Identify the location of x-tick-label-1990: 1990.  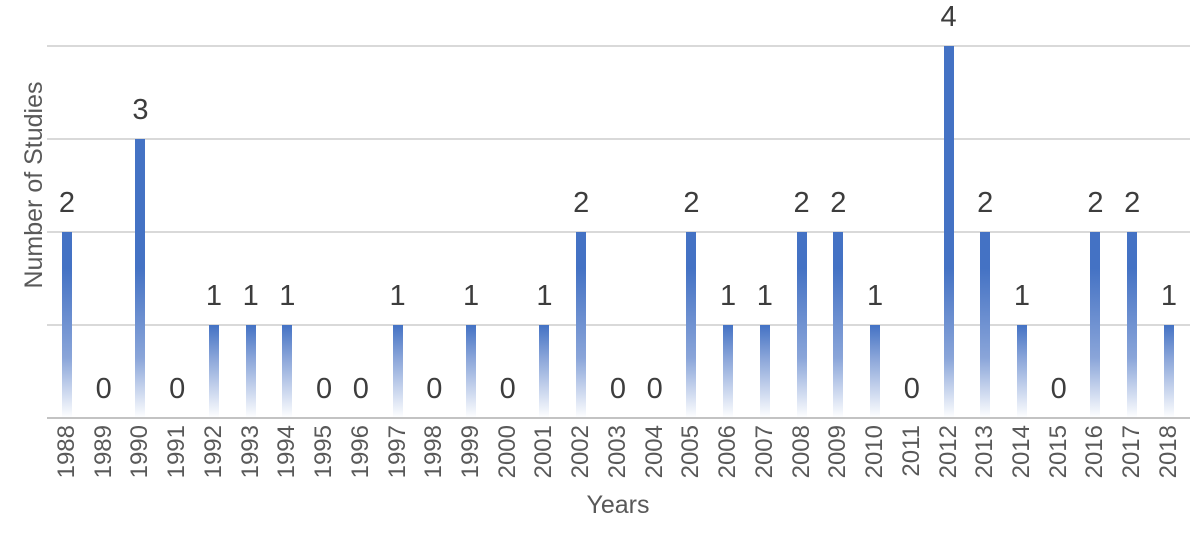
(140, 452).